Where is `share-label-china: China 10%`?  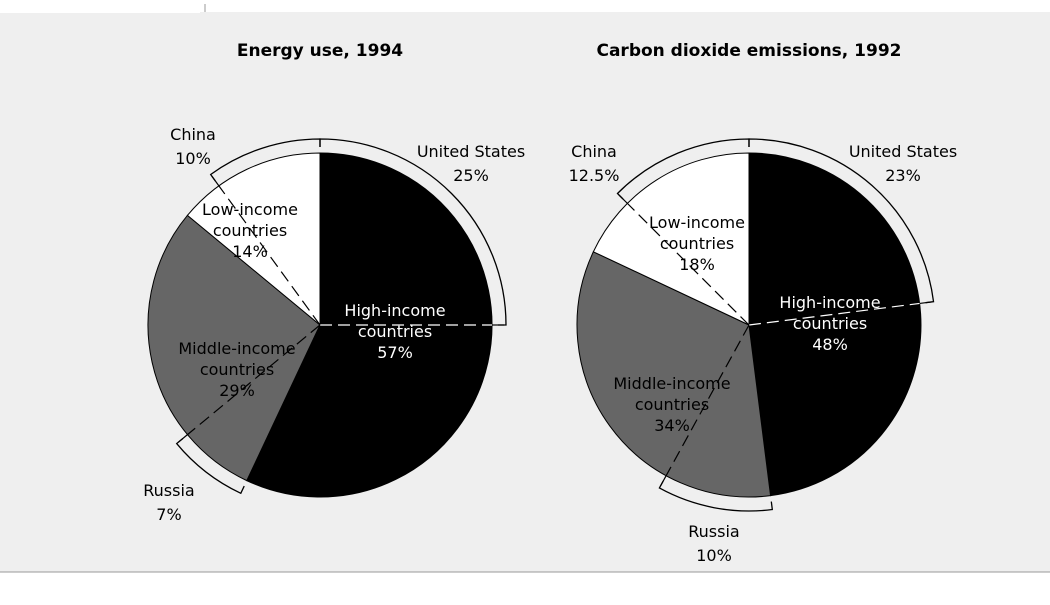 share-label-china: China 10% is located at coordinates (193, 146).